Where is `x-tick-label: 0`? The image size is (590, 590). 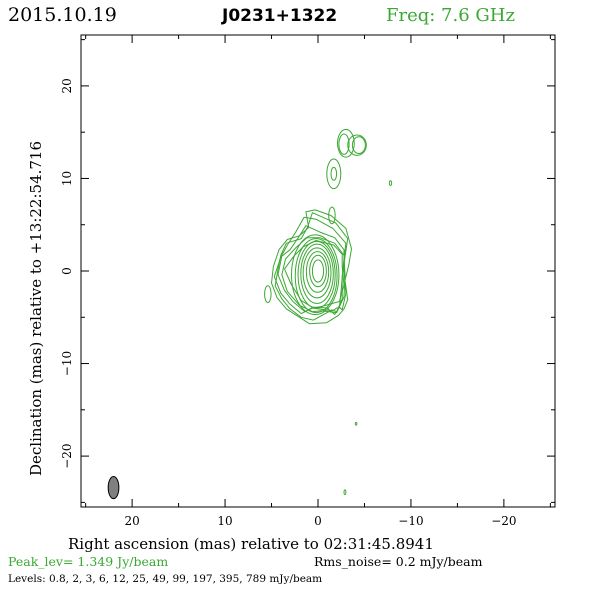 x-tick-label: 0 is located at coordinates (318, 521).